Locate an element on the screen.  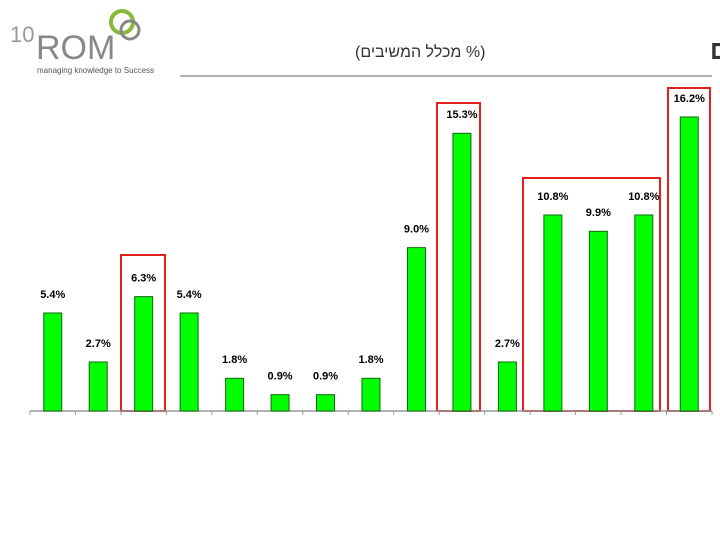
value-label: 9.9% is located at coordinates (598, 213).